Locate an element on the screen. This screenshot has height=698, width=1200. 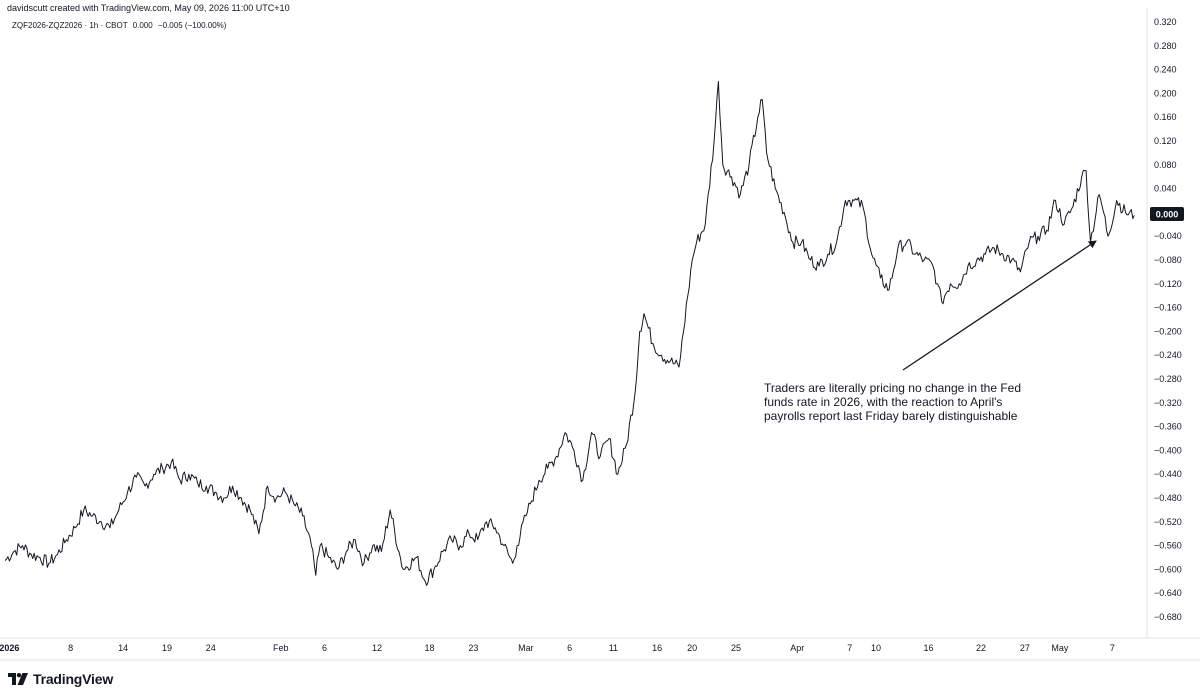
price-tick-label: −0.400 is located at coordinates (1168, 450).